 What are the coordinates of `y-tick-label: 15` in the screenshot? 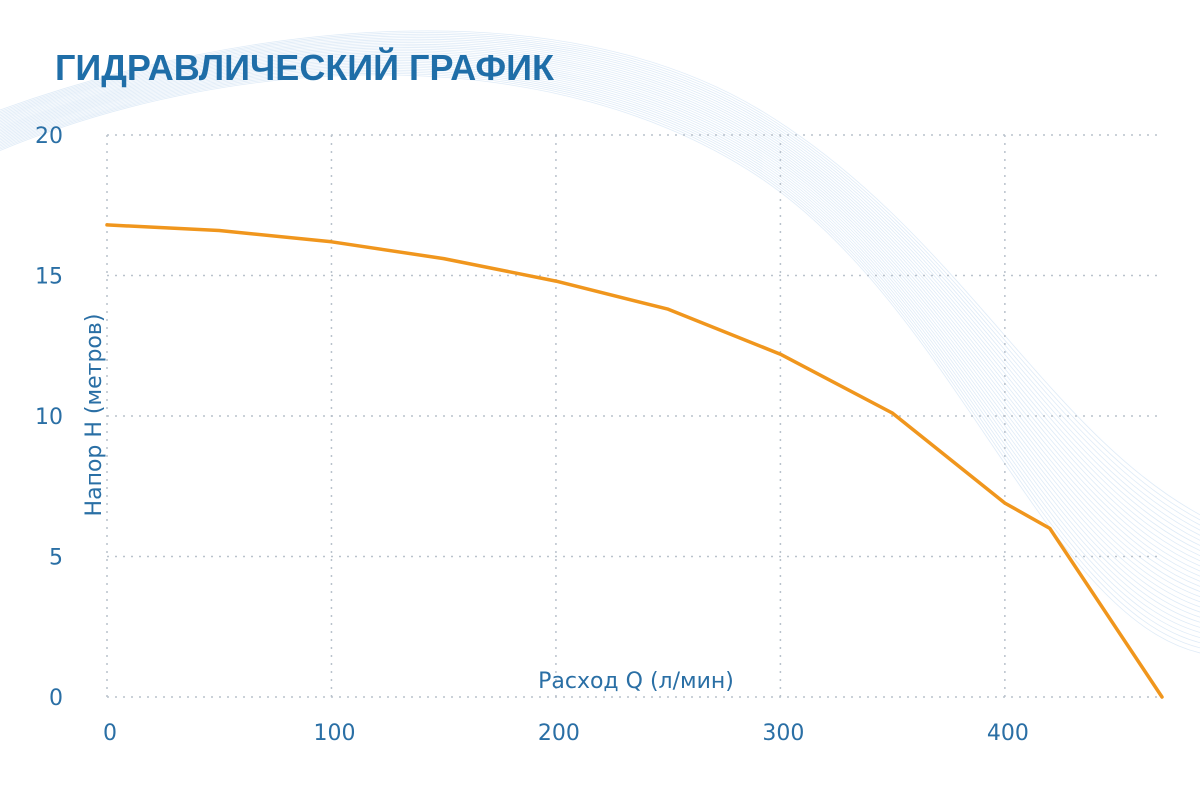 It's located at (49, 277).